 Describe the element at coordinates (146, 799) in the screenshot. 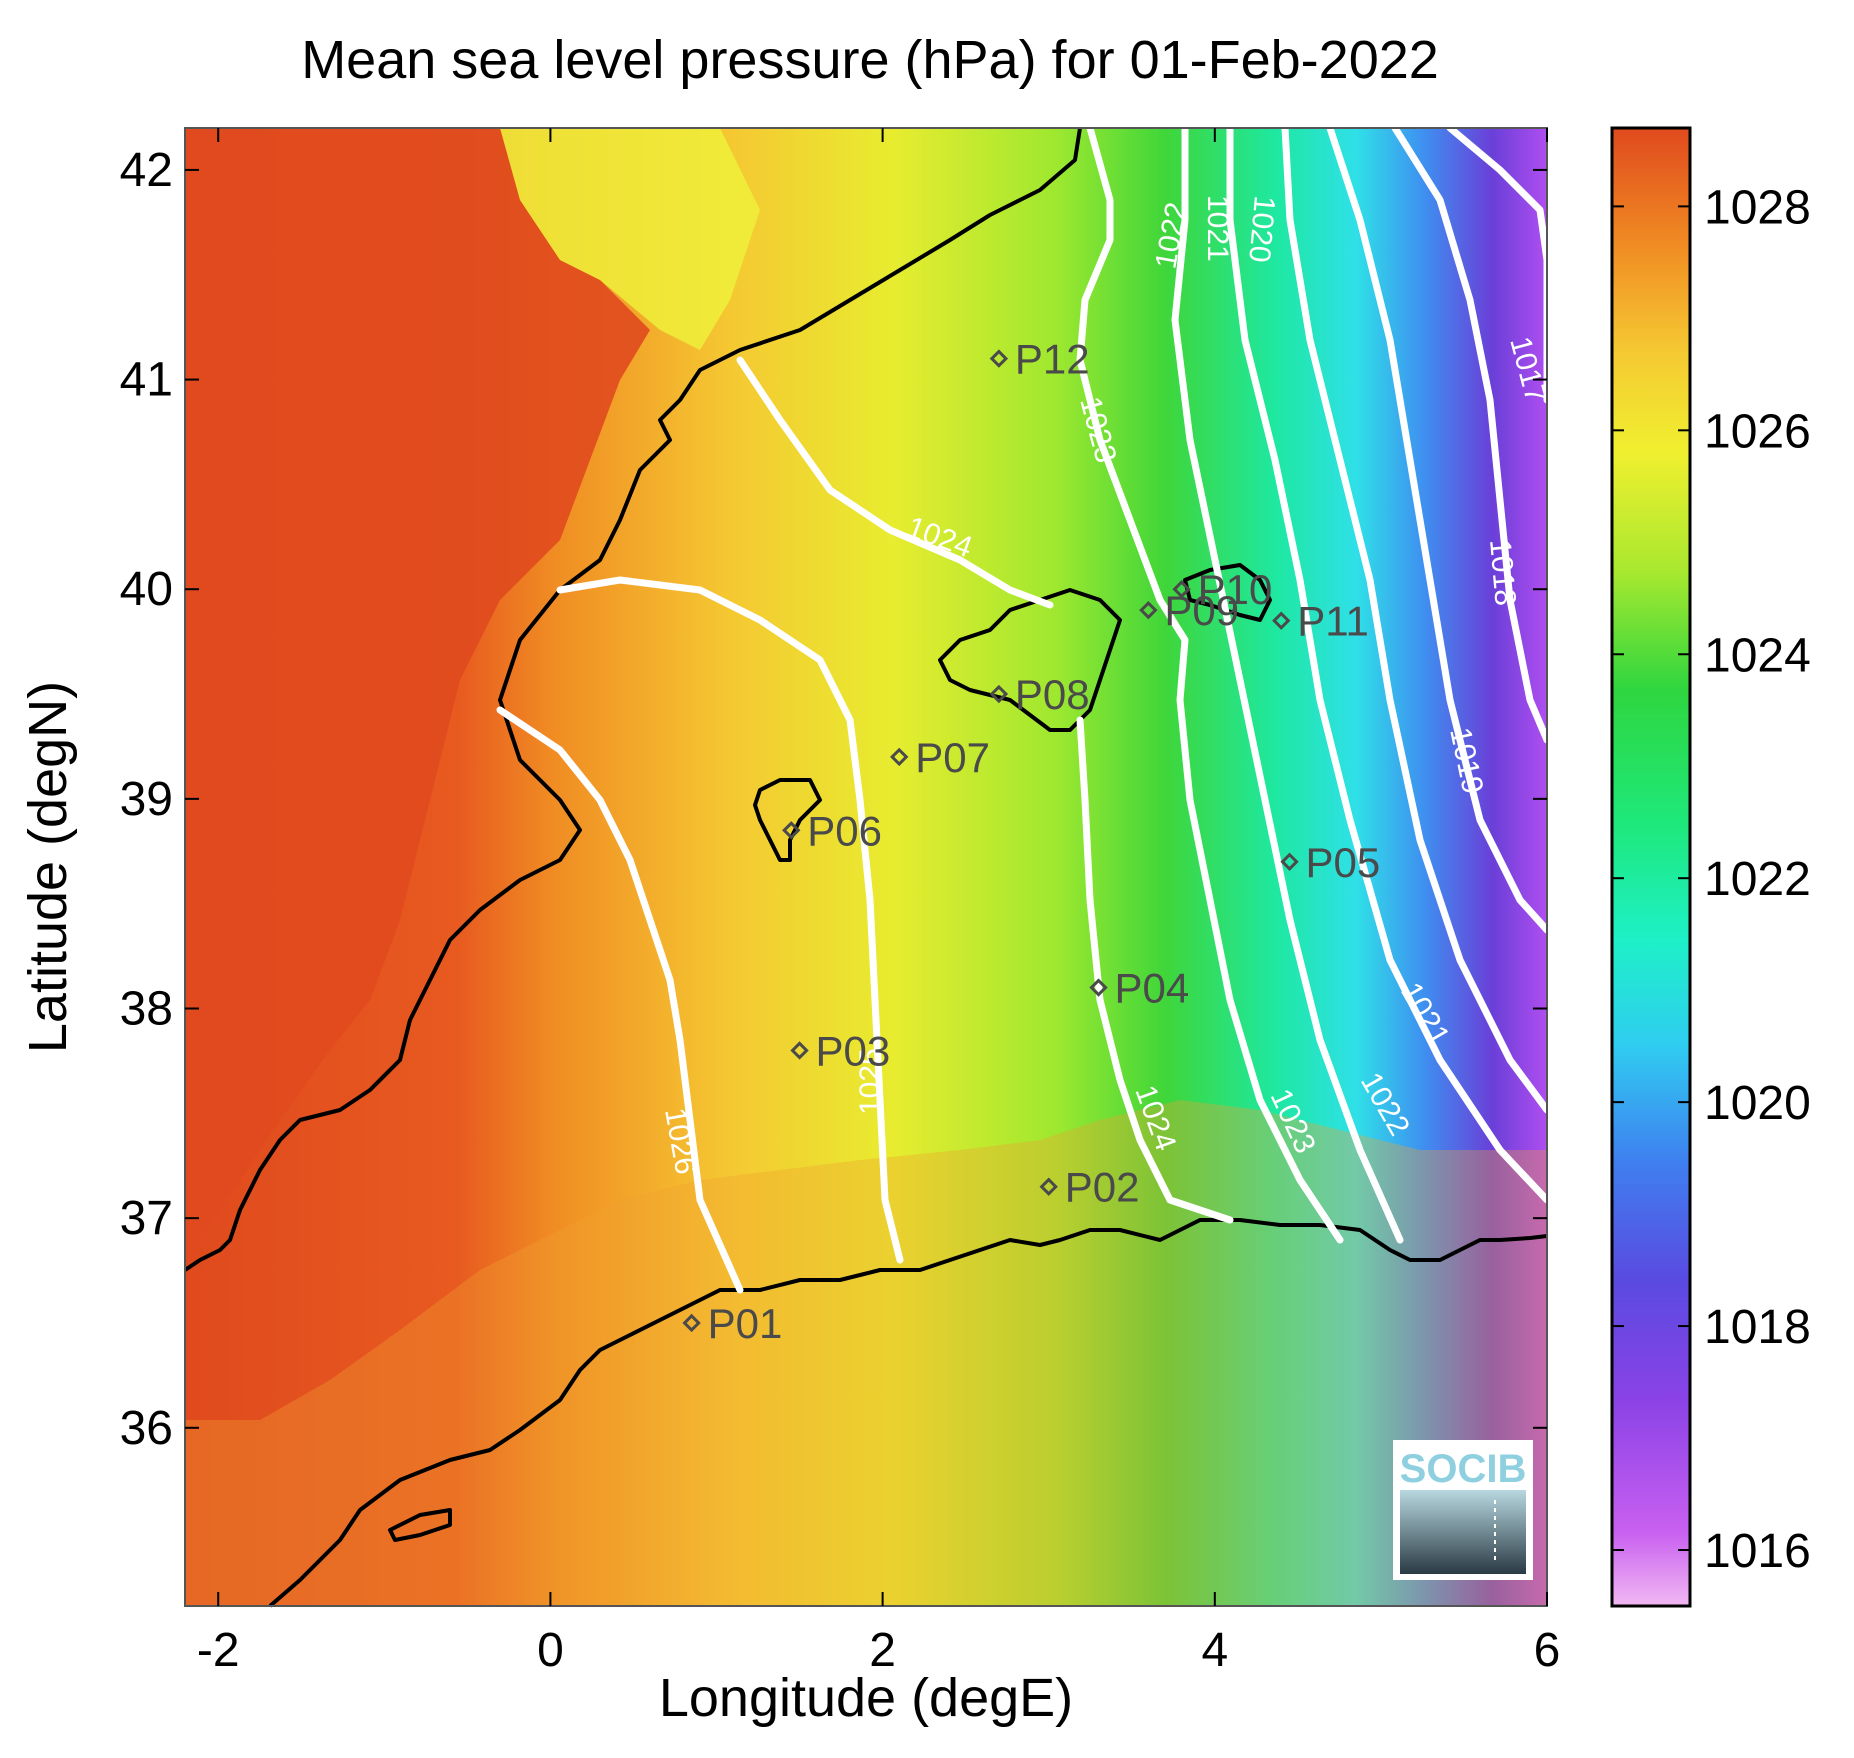

I see `y-tick-label: 39` at that location.